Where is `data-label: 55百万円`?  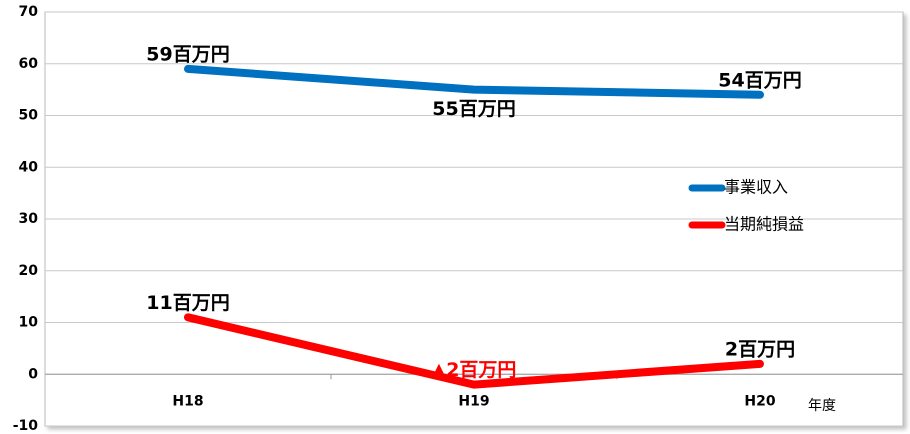 data-label: 55百万円 is located at coordinates (473, 109).